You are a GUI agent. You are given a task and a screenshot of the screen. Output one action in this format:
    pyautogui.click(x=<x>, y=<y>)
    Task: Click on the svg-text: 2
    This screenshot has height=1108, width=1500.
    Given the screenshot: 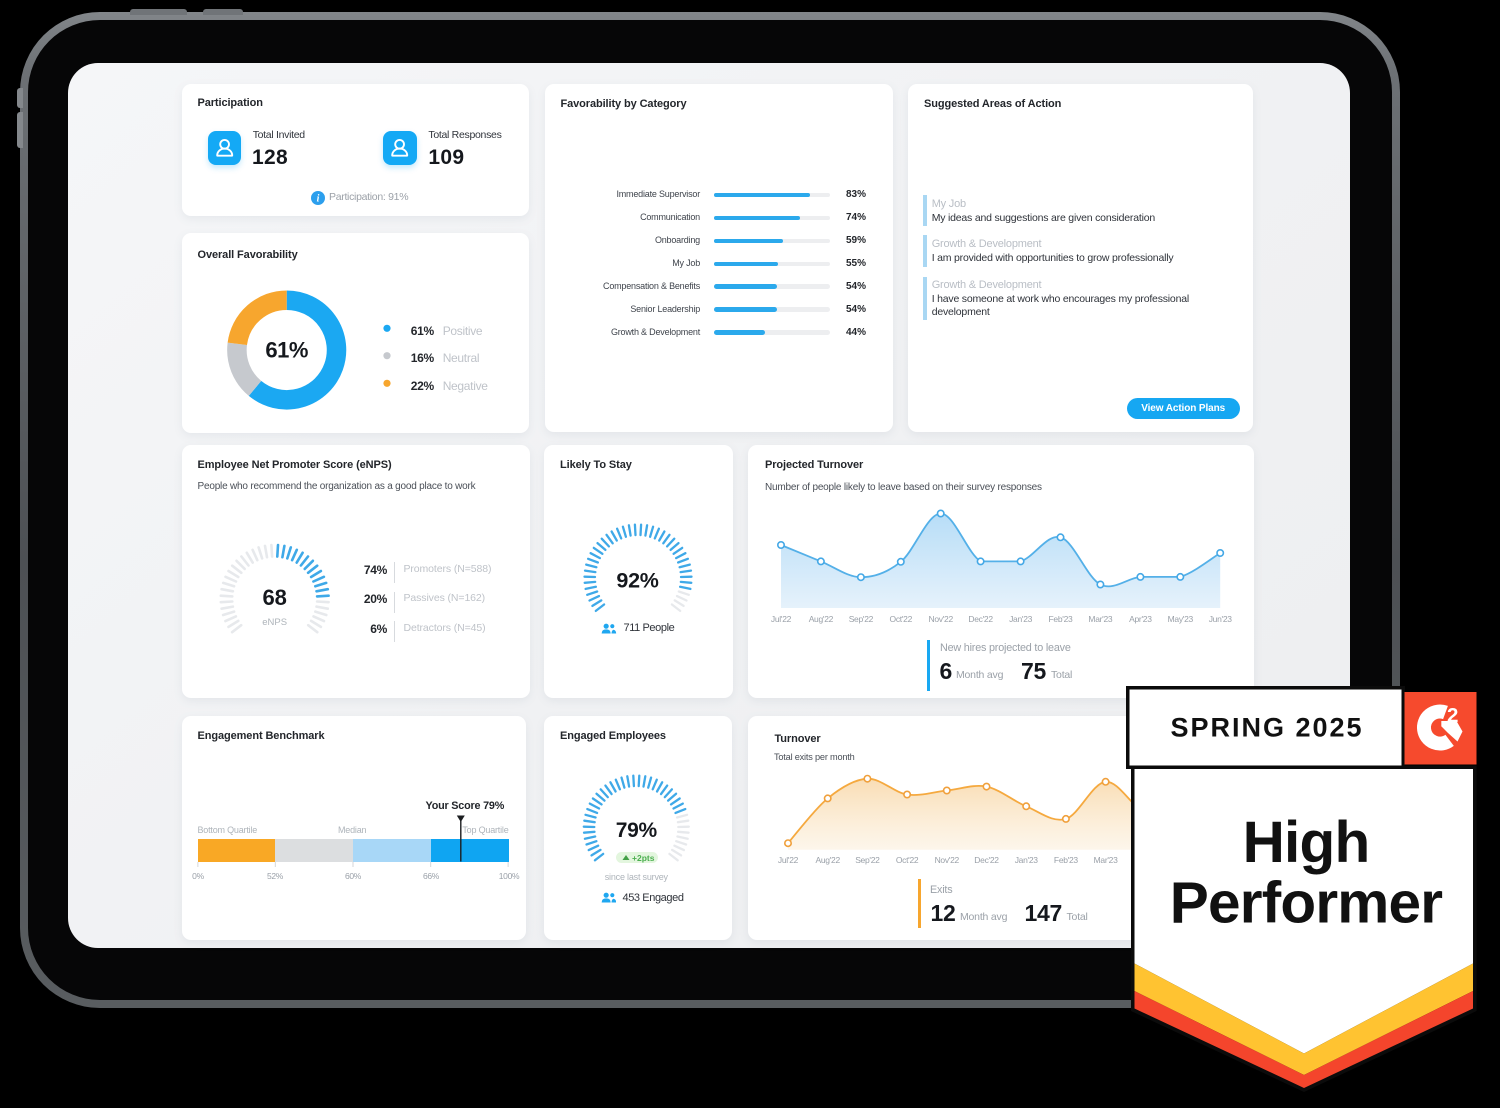 What is the action you would take?
    pyautogui.click(x=1452, y=715)
    